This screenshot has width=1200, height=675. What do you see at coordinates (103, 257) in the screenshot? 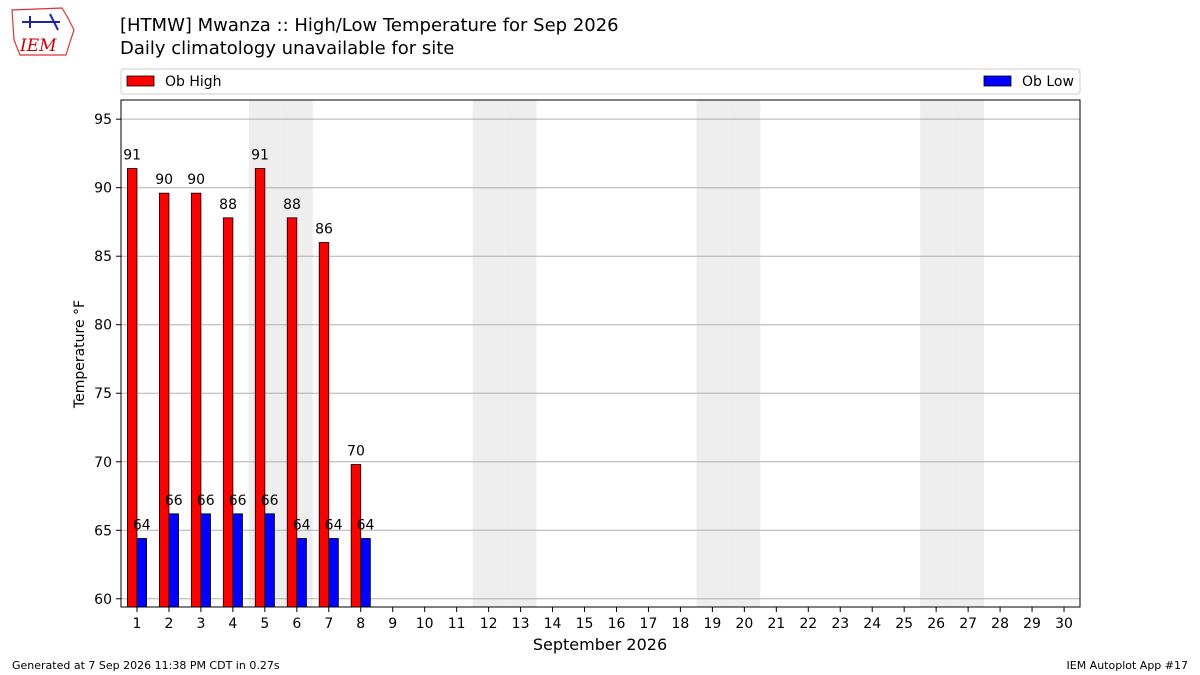
I see `y-tick-label: 85` at bounding box center [103, 257].